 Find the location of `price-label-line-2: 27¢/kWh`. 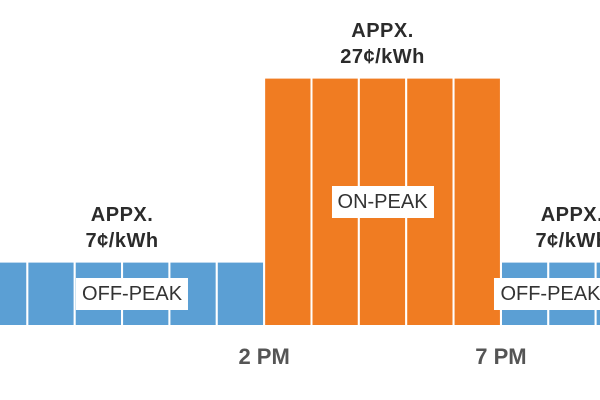

price-label-line-2: 27¢/kWh is located at coordinates (382, 56).